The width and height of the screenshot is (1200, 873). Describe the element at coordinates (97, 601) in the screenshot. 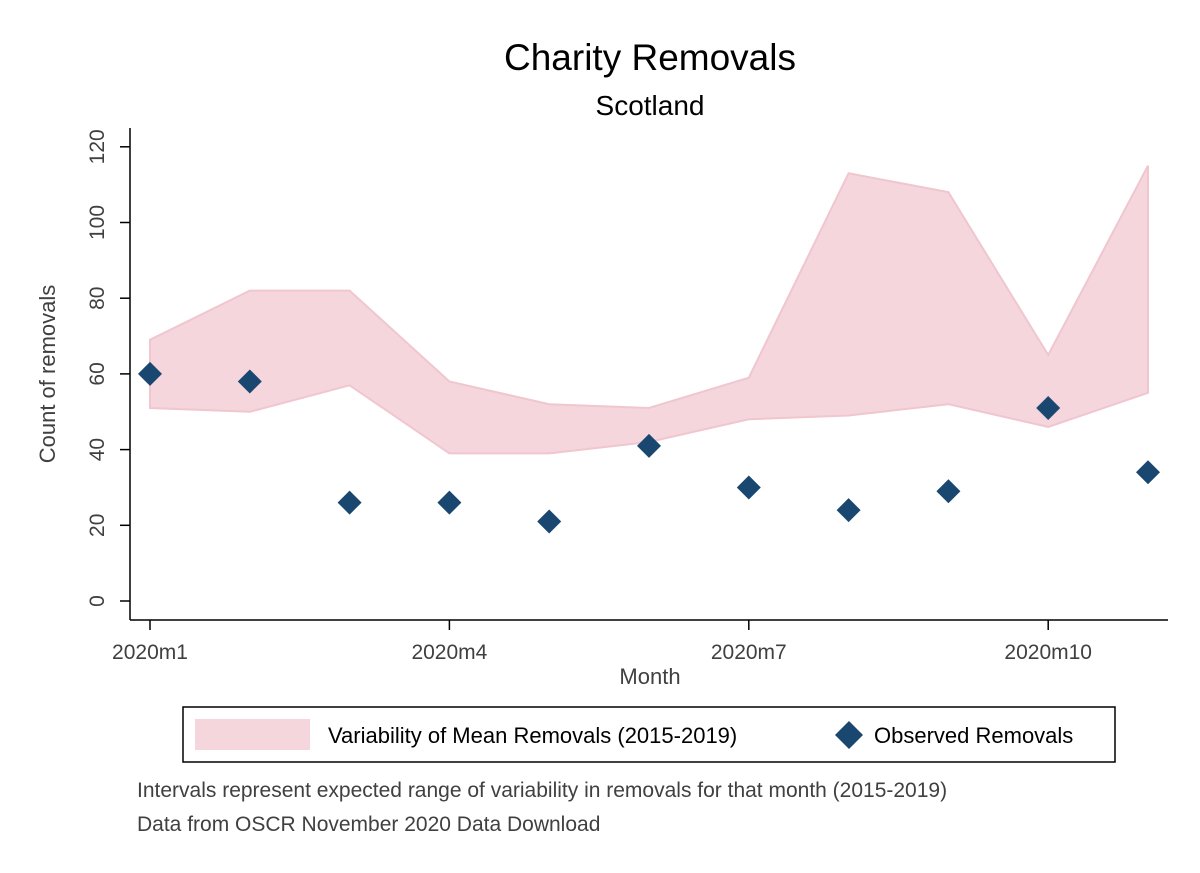

I see `y-tick-label-0: 0` at that location.